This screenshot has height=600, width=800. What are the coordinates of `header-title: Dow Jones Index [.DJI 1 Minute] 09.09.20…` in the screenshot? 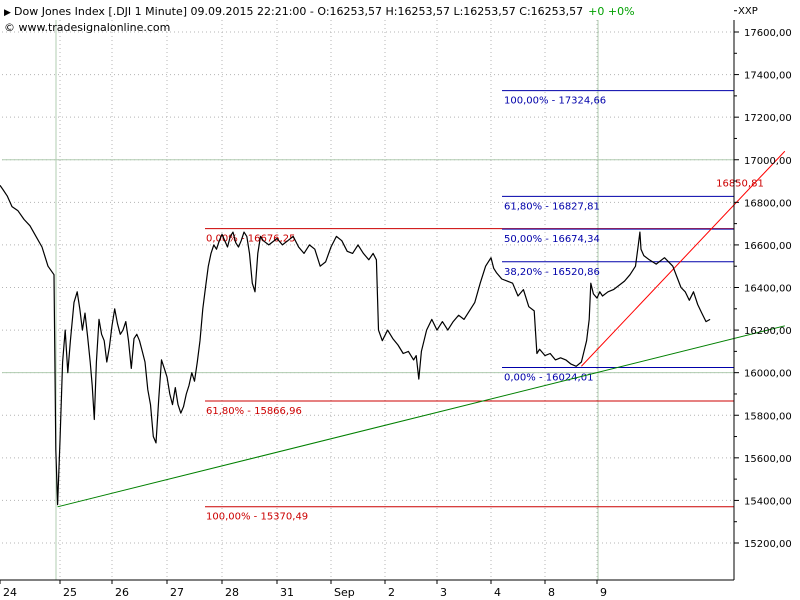 It's located at (324, 11).